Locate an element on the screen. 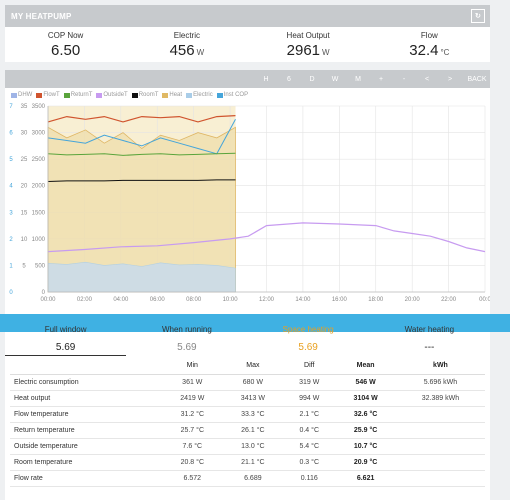 This screenshot has width=510, height=500. table-cell: 6.689 is located at coordinates (253, 478).